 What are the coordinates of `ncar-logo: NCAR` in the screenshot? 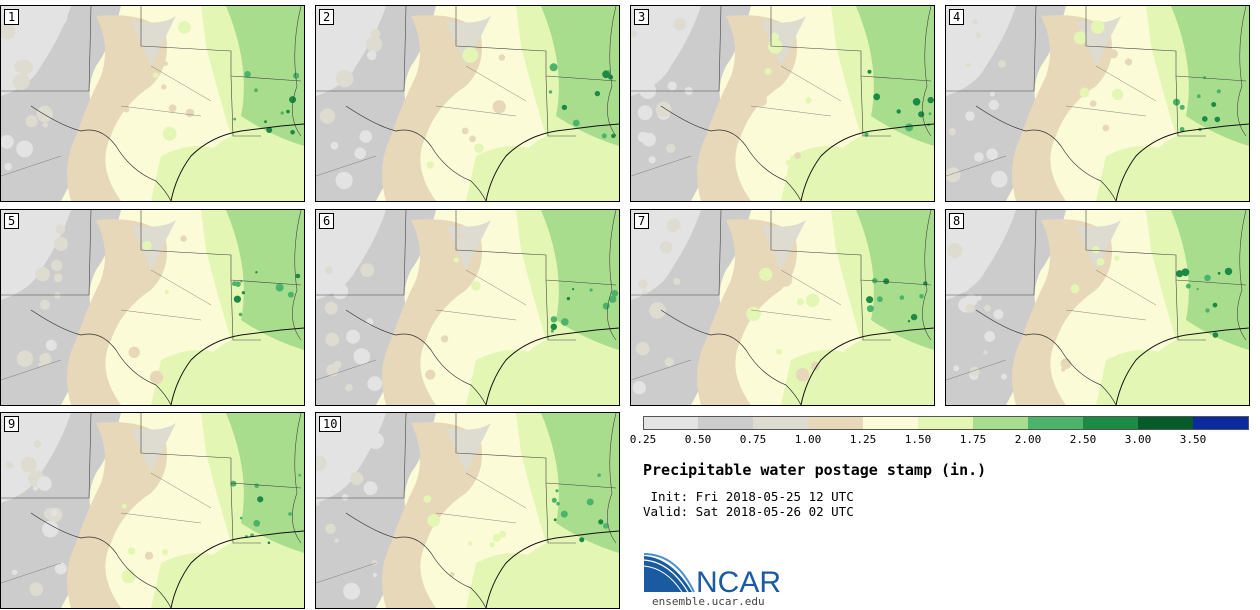 It's located at (712, 574).